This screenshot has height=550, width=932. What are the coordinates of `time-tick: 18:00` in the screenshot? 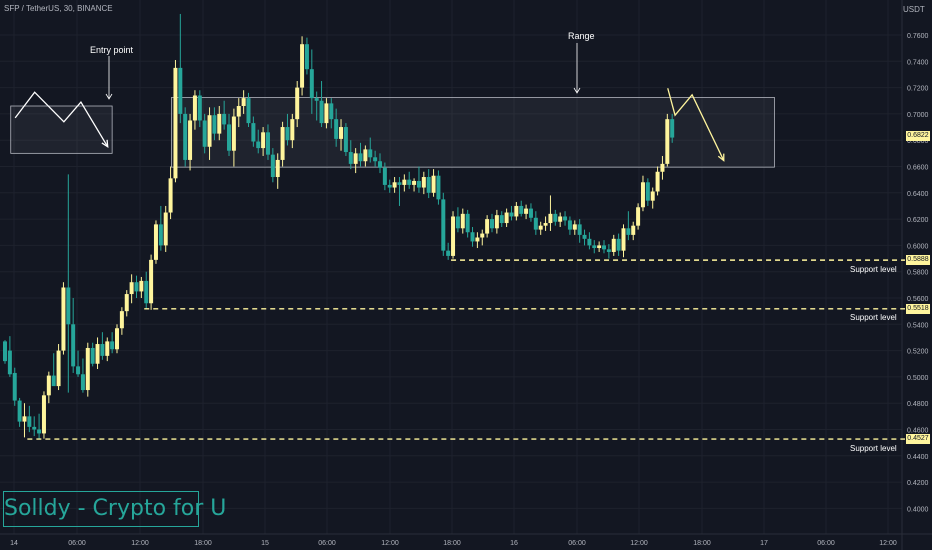 It's located at (452, 543).